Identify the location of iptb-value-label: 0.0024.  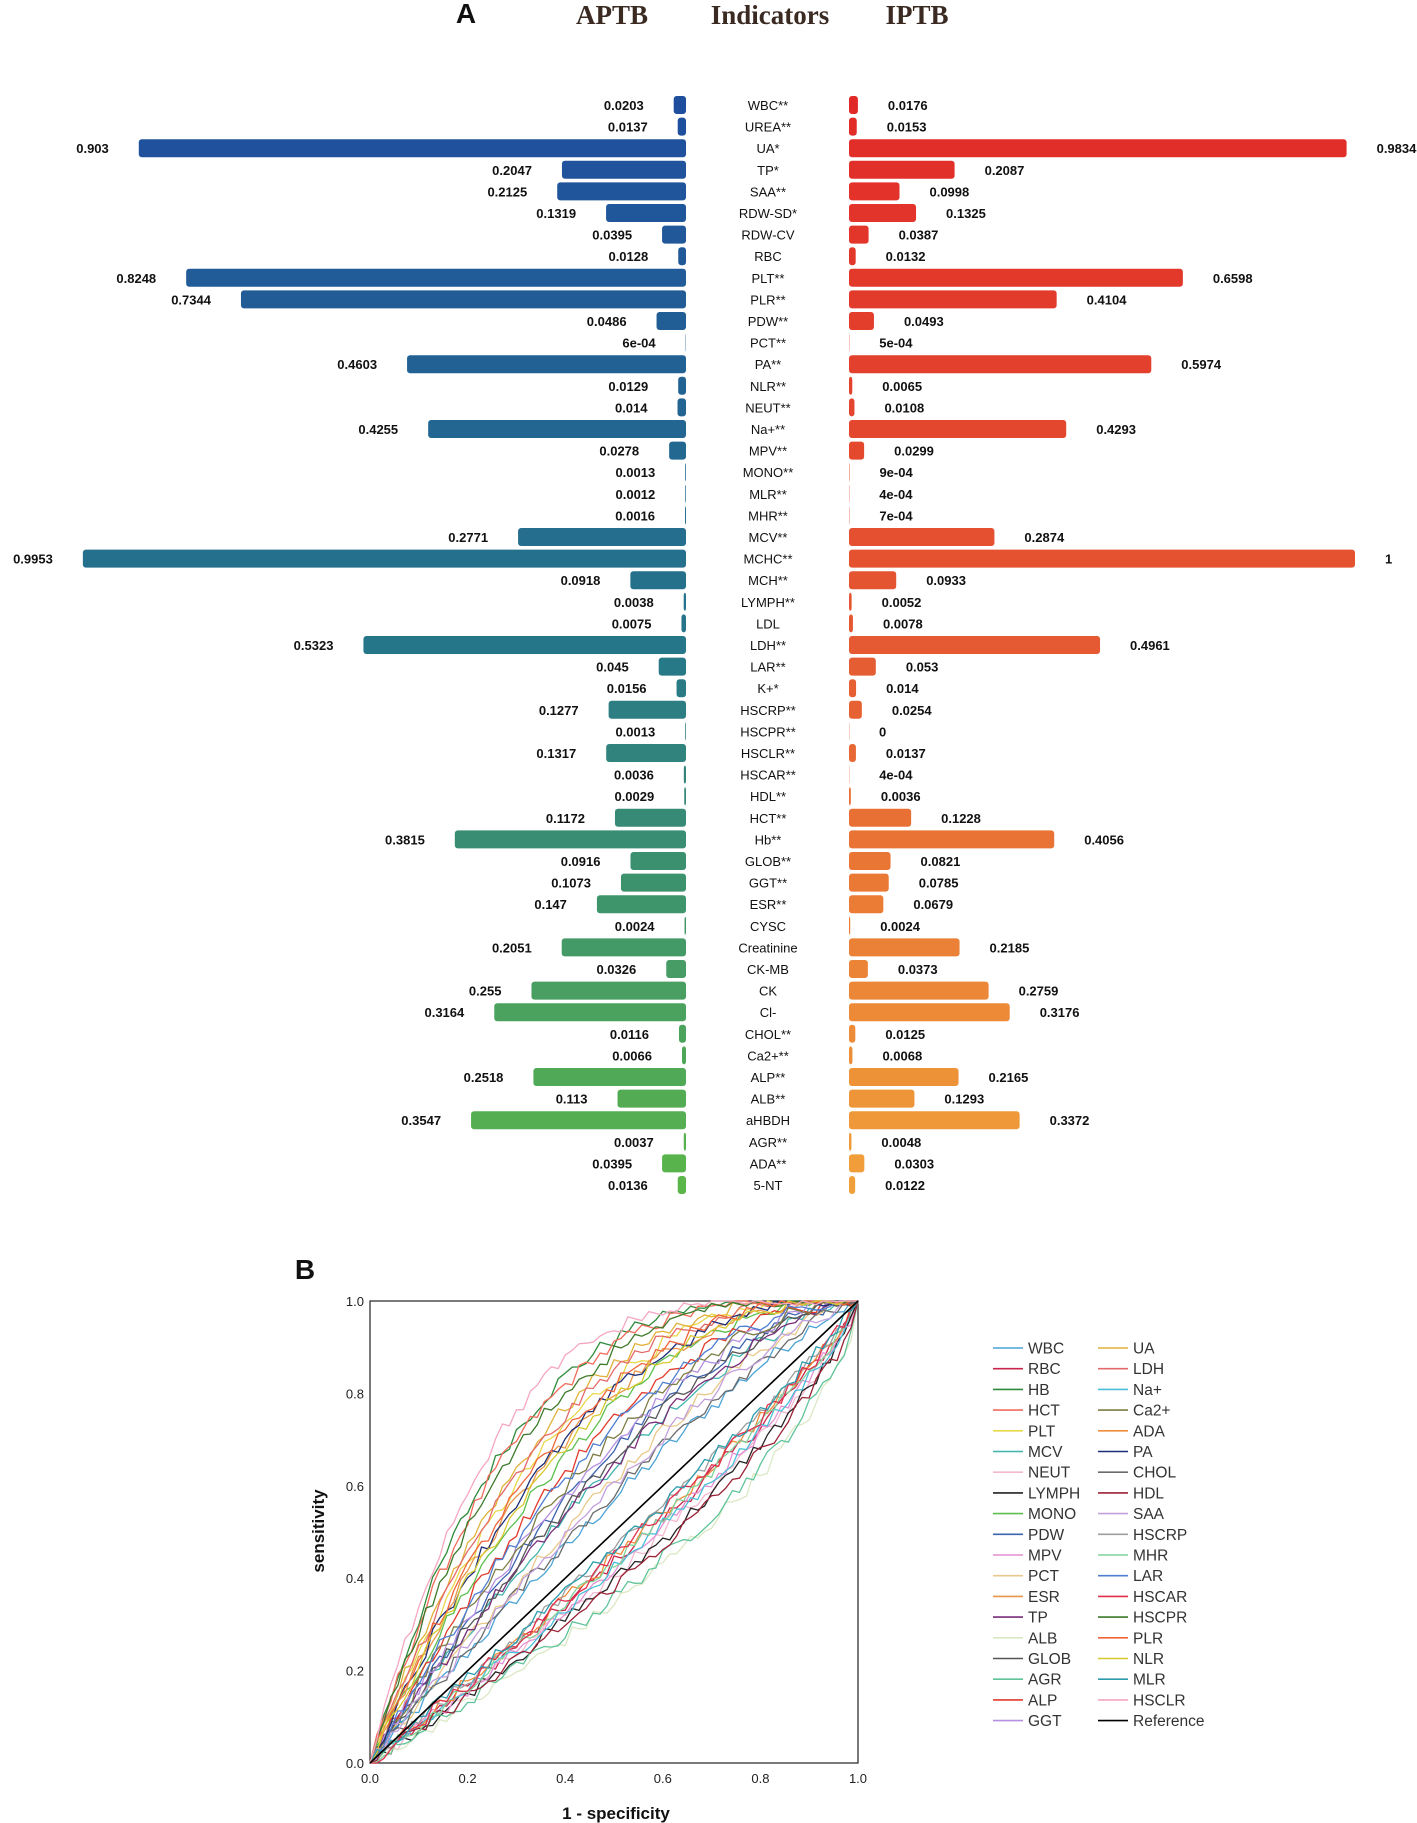
(900, 926).